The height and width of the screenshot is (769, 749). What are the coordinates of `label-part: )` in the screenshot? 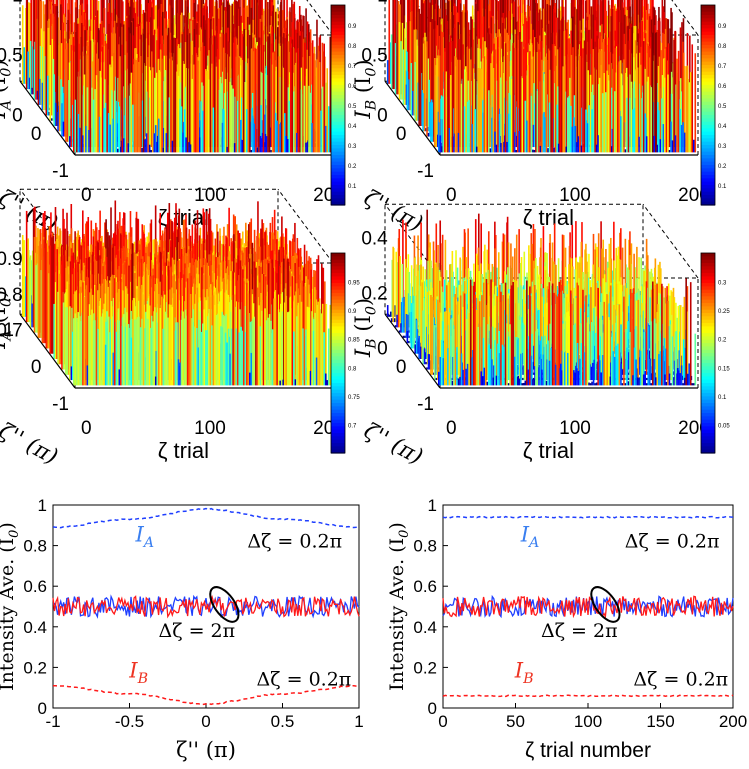 It's located at (5, 63).